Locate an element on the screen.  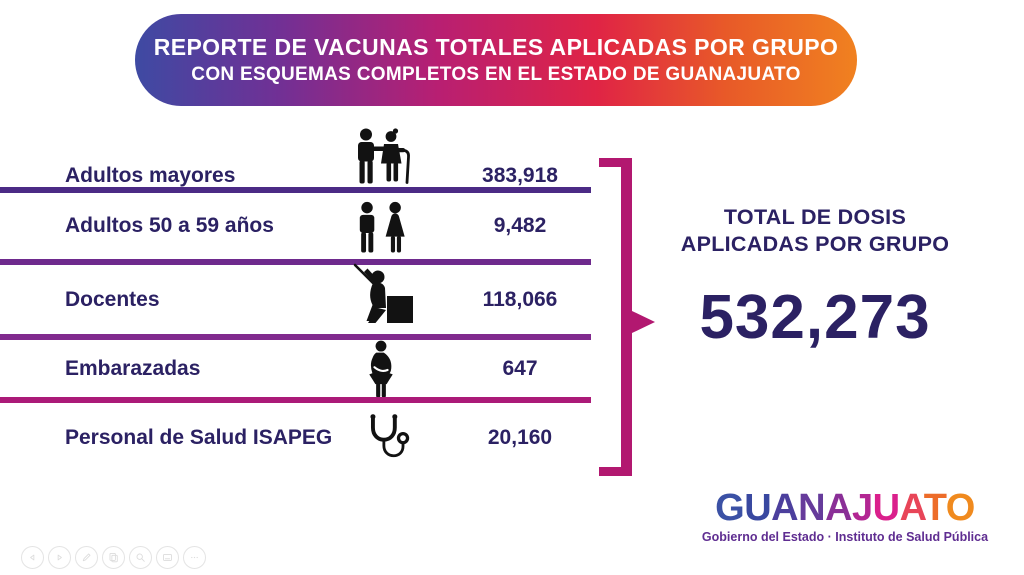
viewer-toolbar is located at coordinates (113, 557).